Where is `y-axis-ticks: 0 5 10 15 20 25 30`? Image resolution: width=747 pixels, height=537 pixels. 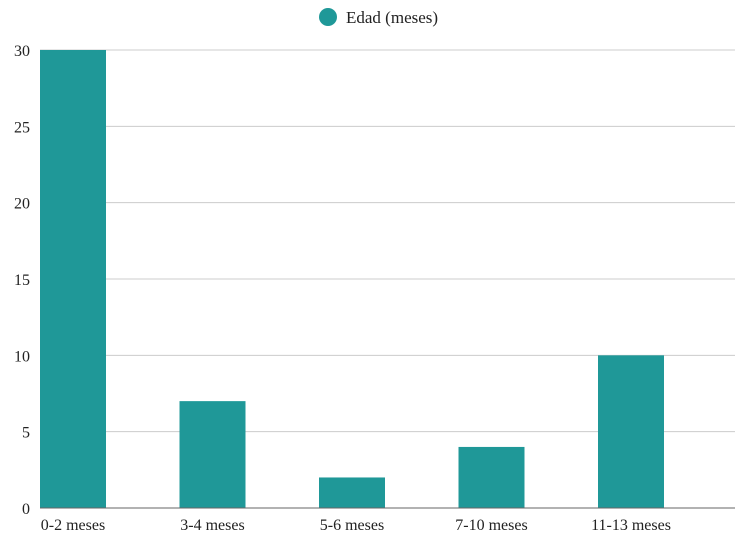
y-axis-ticks: 0 5 10 15 20 25 30 is located at coordinates (22, 280).